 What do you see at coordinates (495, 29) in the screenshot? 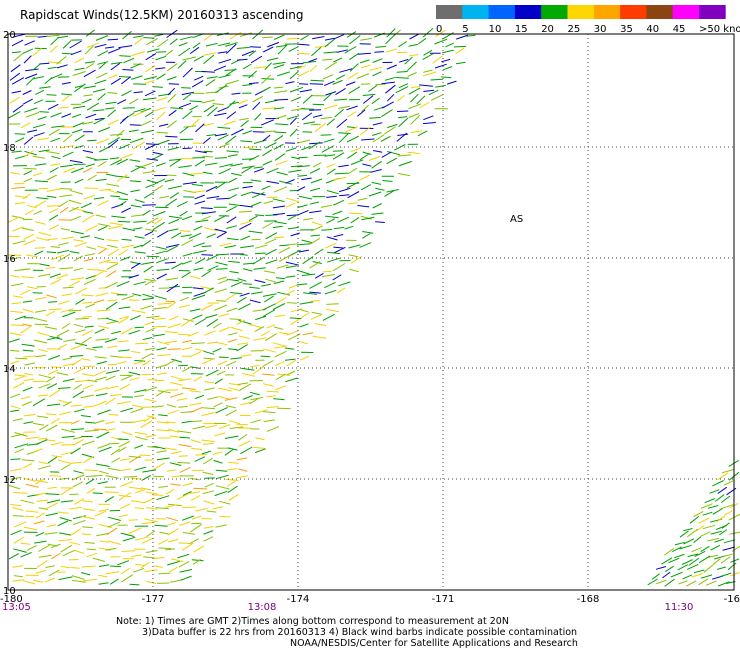
I see `legend-label: 10` at bounding box center [495, 29].